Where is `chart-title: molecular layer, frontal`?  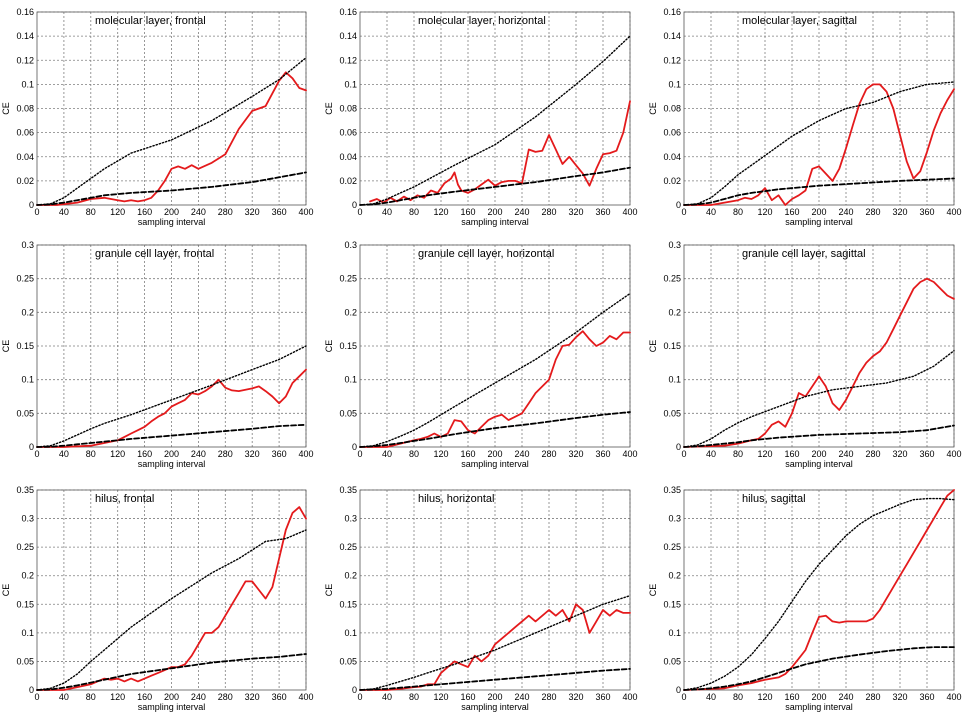
chart-title: molecular layer, frontal is located at coordinates (150, 21).